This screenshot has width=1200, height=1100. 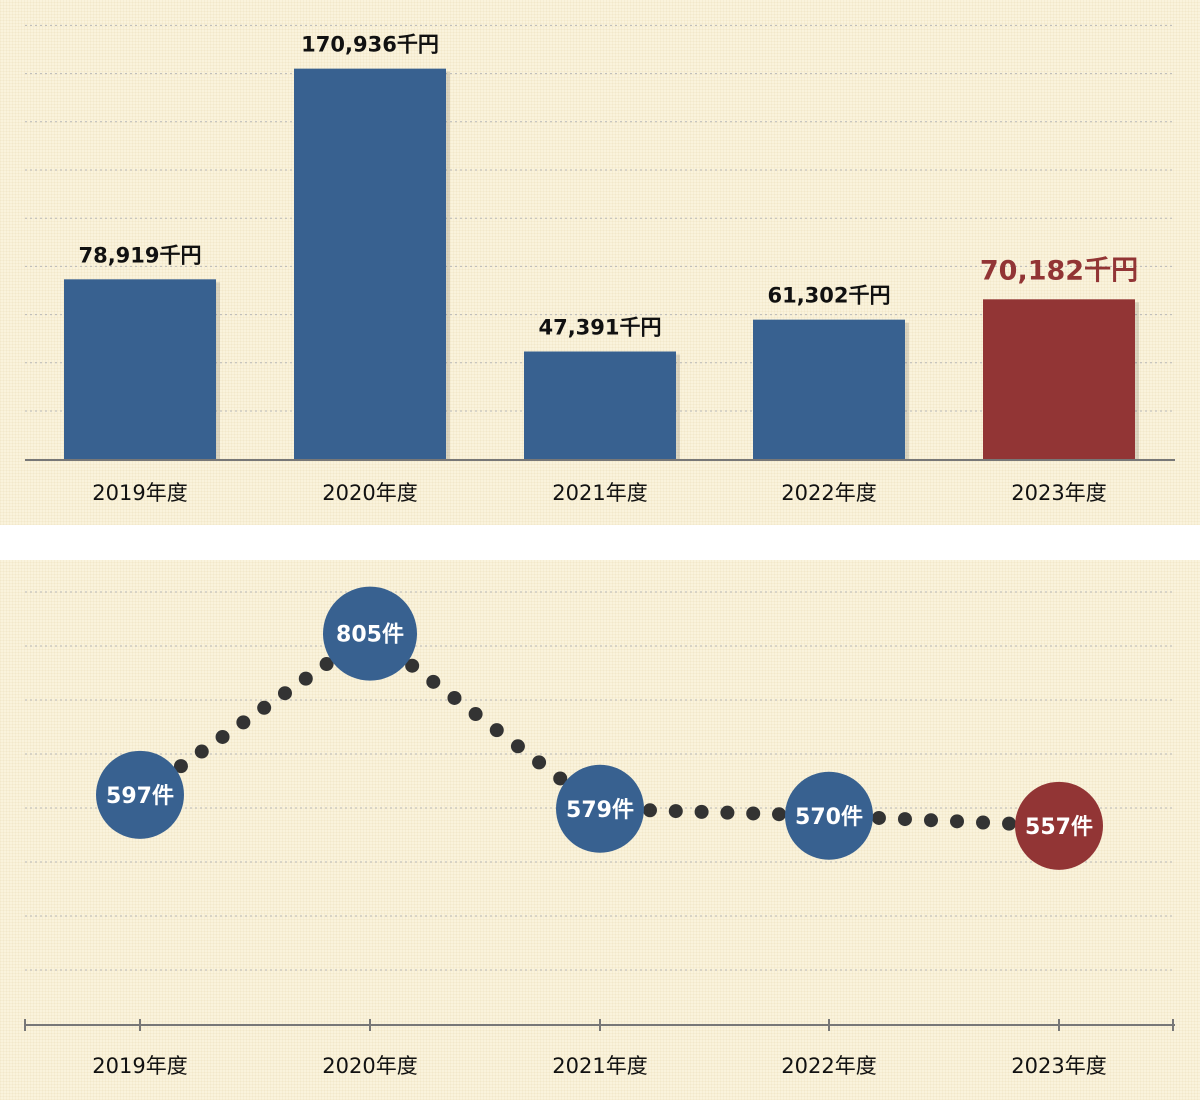 What do you see at coordinates (139, 255) in the screenshot?
I see `bar-value-label: 78,919千円` at bounding box center [139, 255].